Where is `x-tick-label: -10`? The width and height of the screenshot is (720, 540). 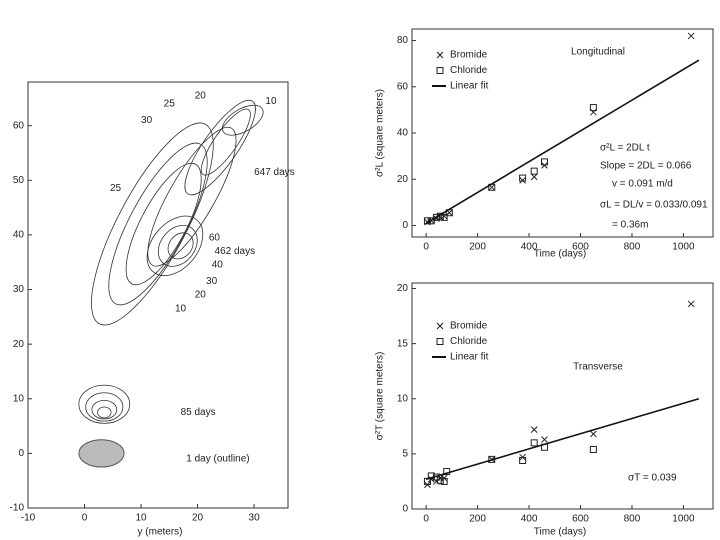 x-tick-label: -10 is located at coordinates (28, 518).